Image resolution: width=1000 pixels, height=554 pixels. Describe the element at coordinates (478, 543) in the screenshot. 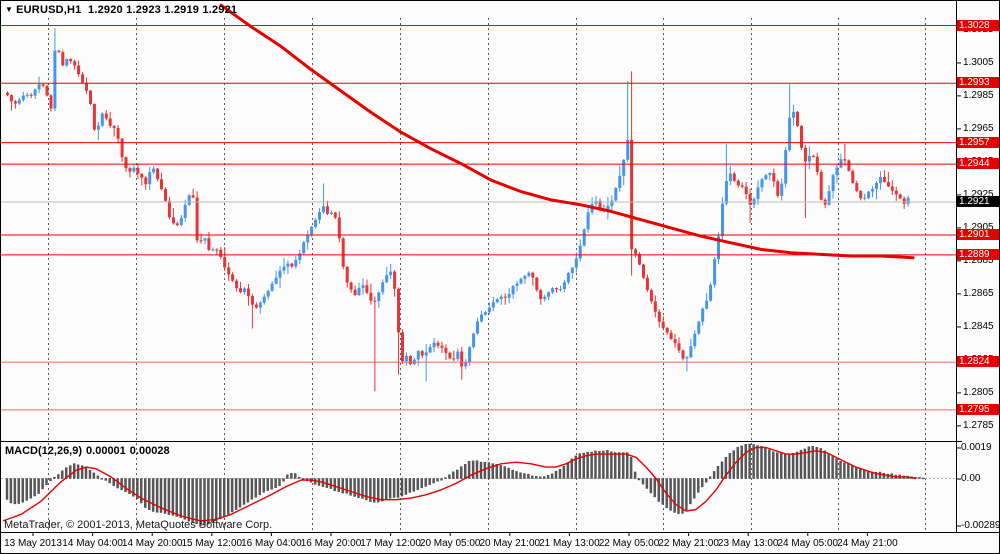

I see `time-axis-surface` at that location.